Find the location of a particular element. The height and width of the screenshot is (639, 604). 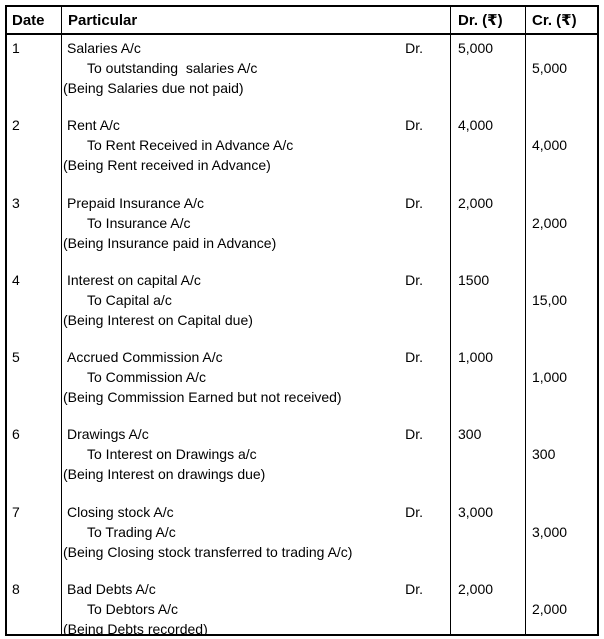

credit-amount-value: 1,000 is located at coordinates (550, 377).